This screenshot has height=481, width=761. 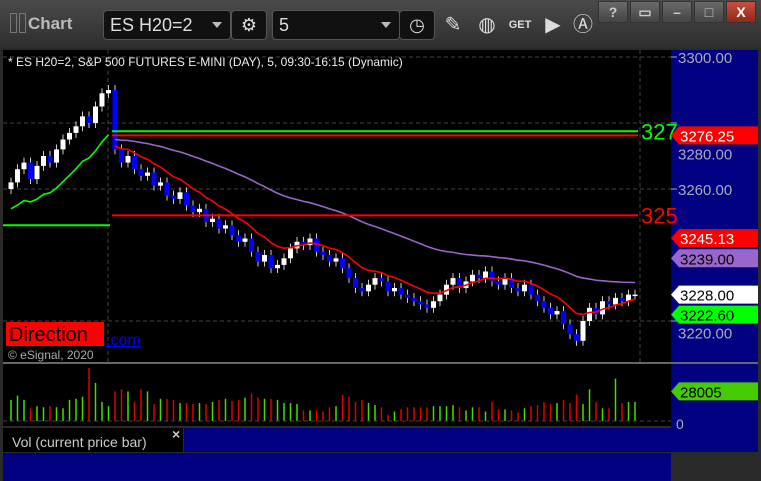 What do you see at coordinates (79, 442) in the screenshot?
I see `volume-study-label: Vol (current price bar)` at bounding box center [79, 442].